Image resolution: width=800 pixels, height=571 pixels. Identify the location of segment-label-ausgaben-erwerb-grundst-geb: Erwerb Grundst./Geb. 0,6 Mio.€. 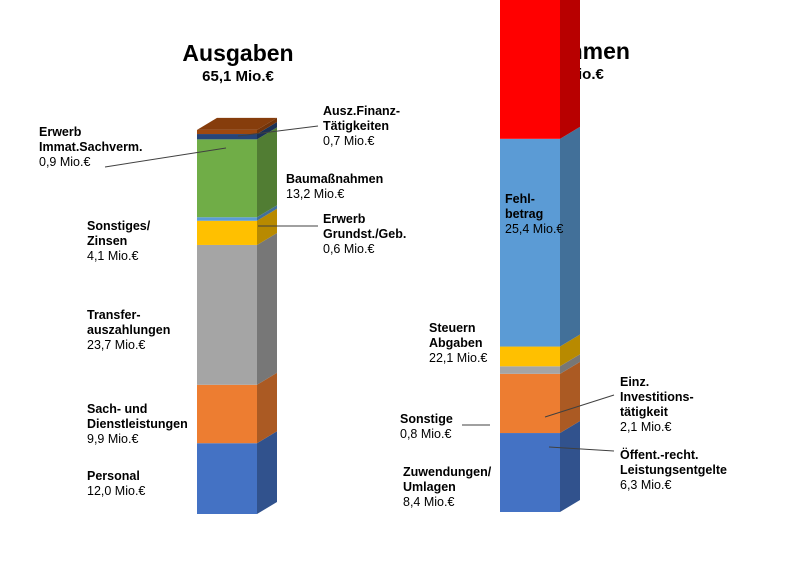
(364, 234).